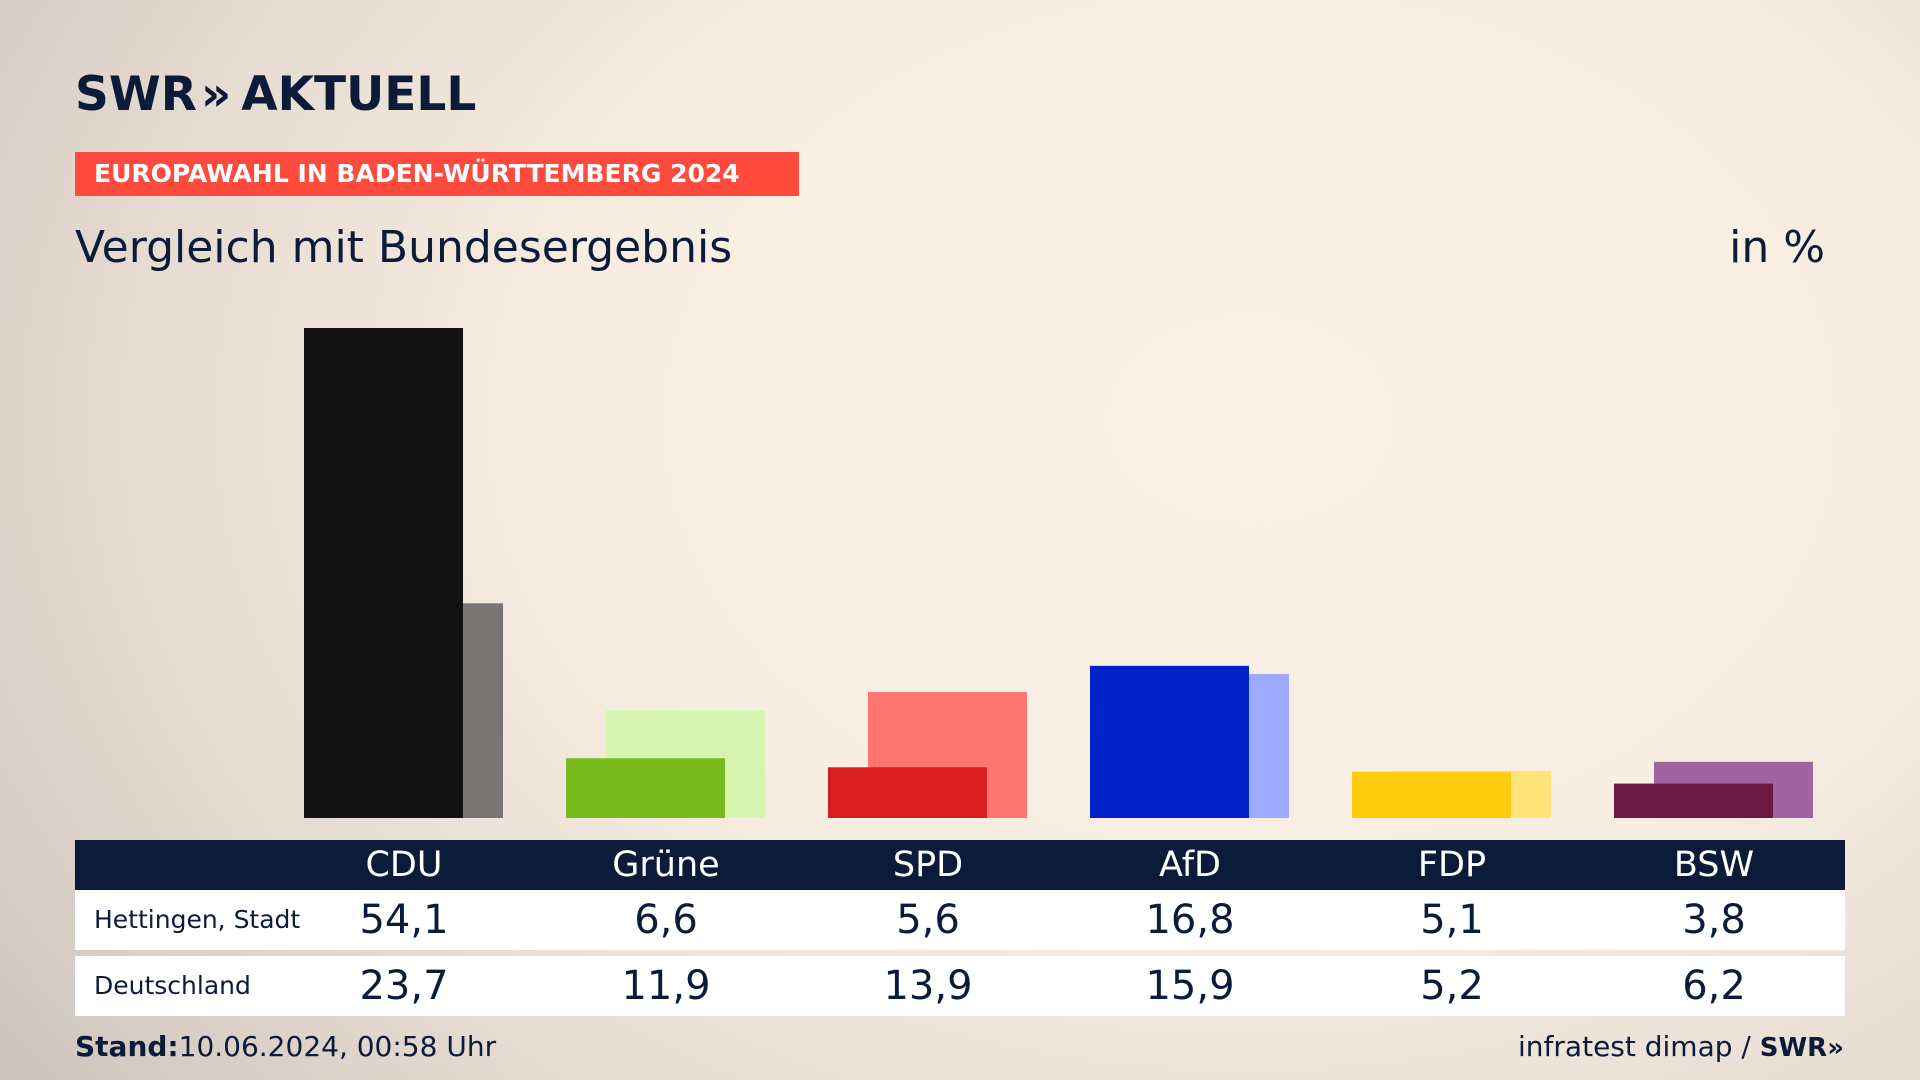 This screenshot has height=1080, width=1920. What do you see at coordinates (1693, 800) in the screenshot?
I see `bar-local-bsw` at bounding box center [1693, 800].